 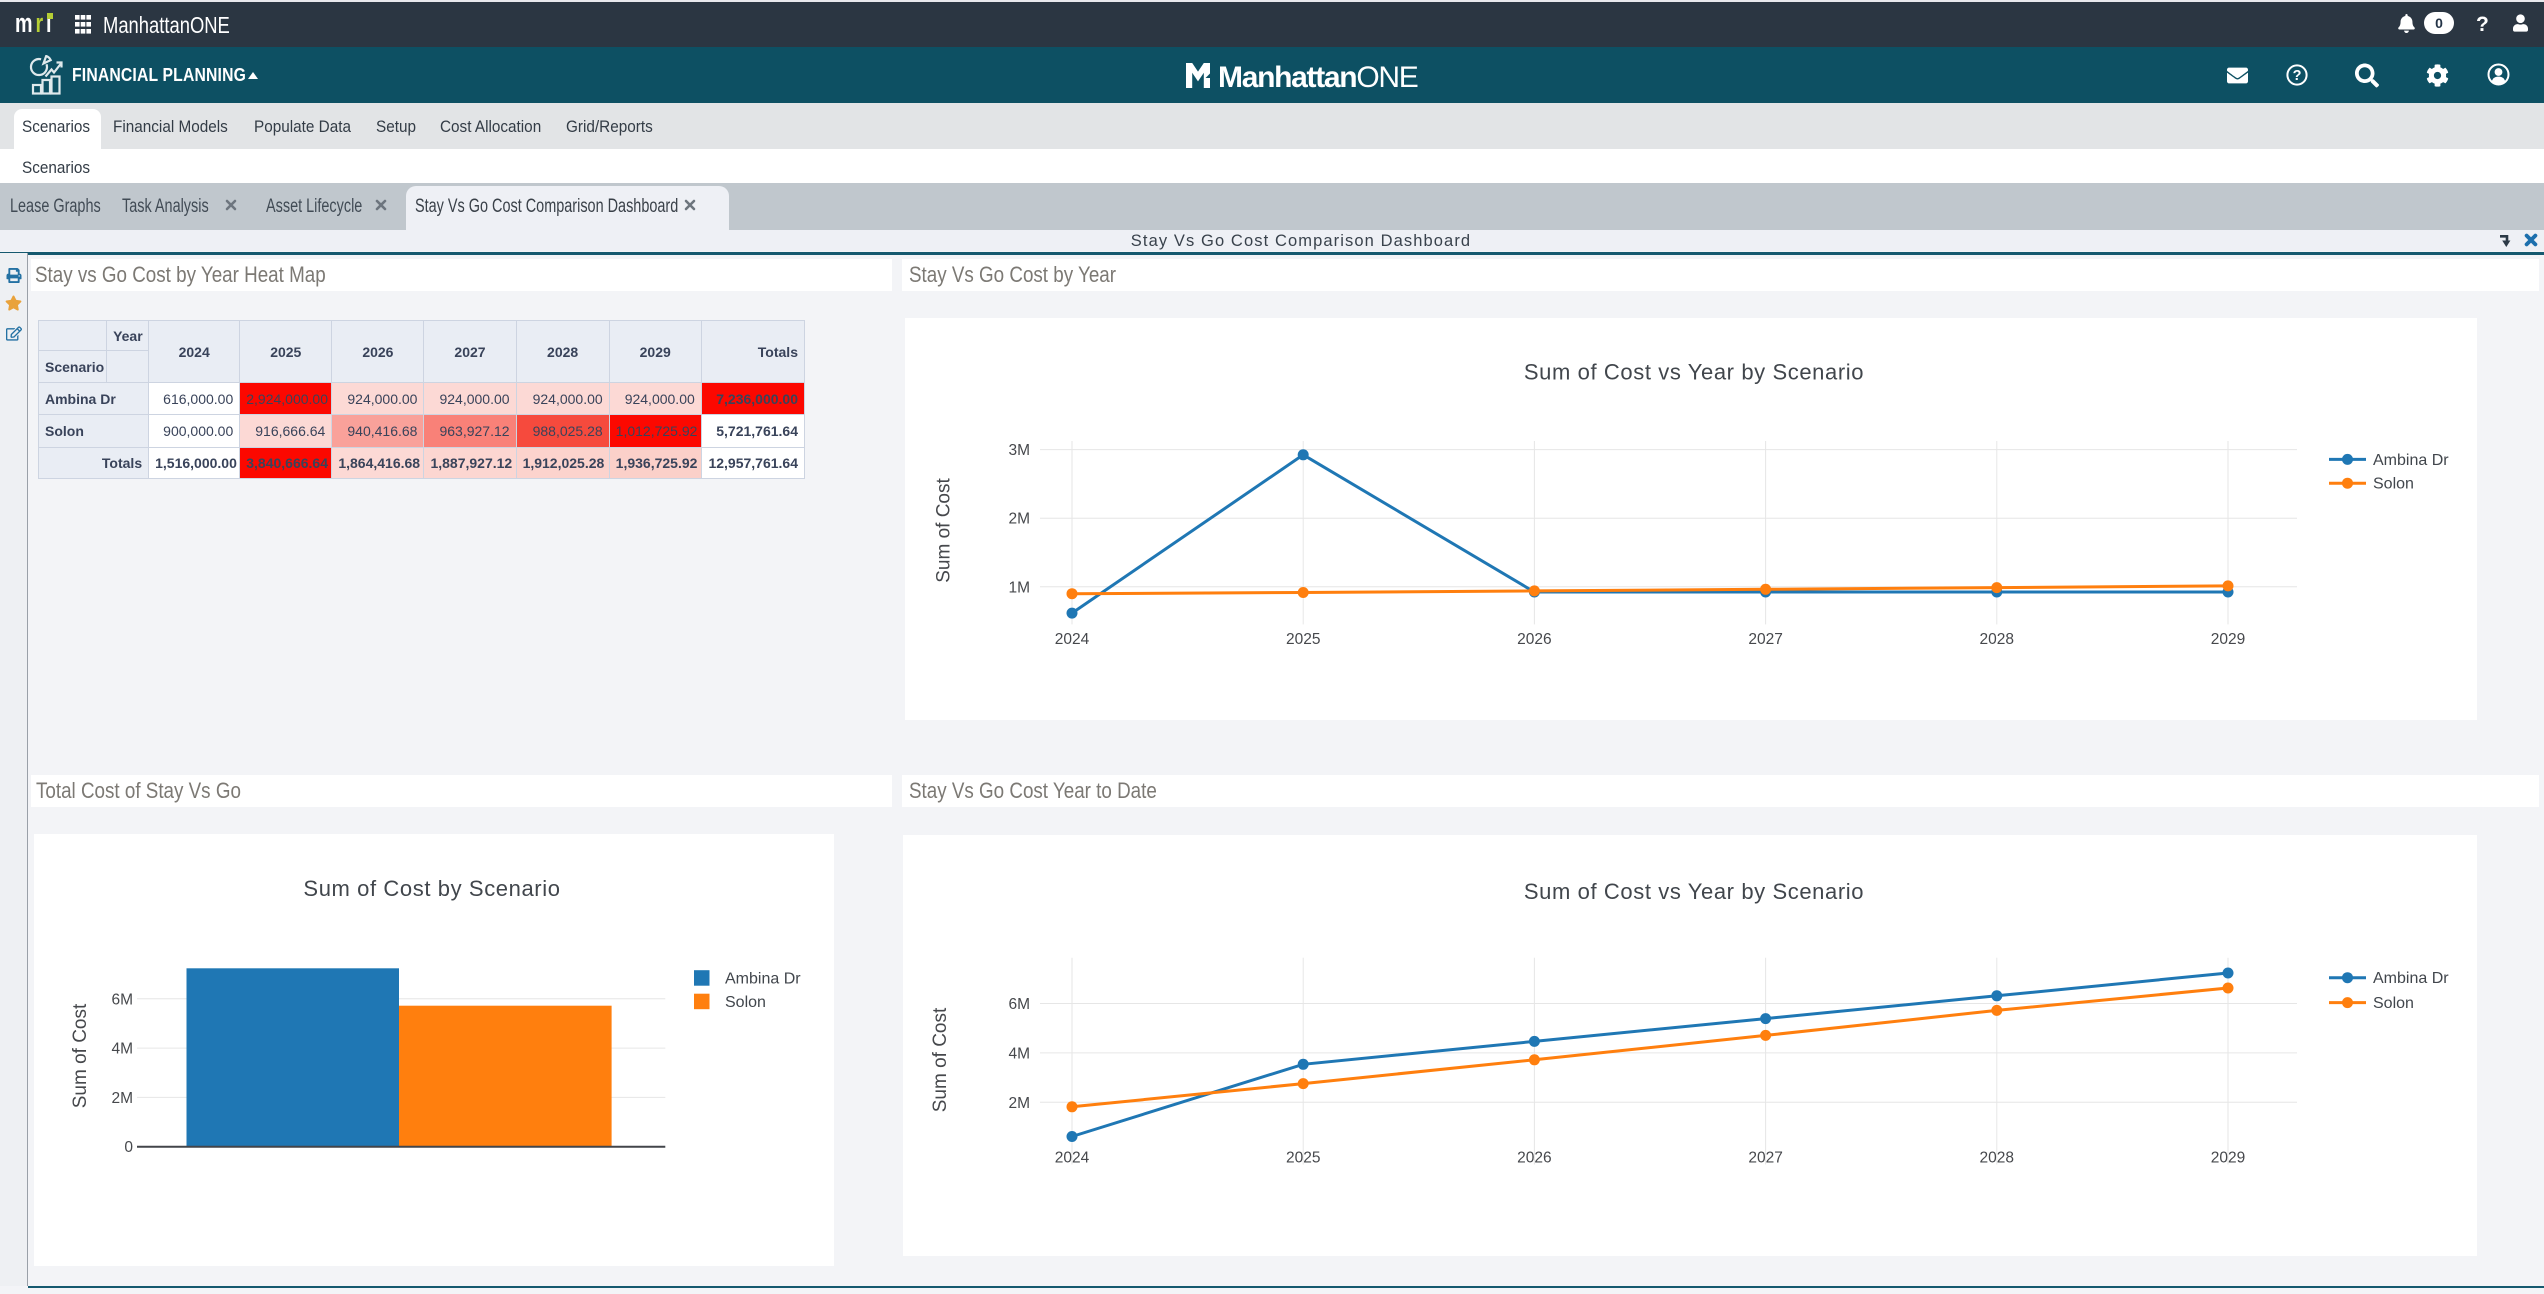 What do you see at coordinates (1019, 450) in the screenshot?
I see `svg-text: 3M` at bounding box center [1019, 450].